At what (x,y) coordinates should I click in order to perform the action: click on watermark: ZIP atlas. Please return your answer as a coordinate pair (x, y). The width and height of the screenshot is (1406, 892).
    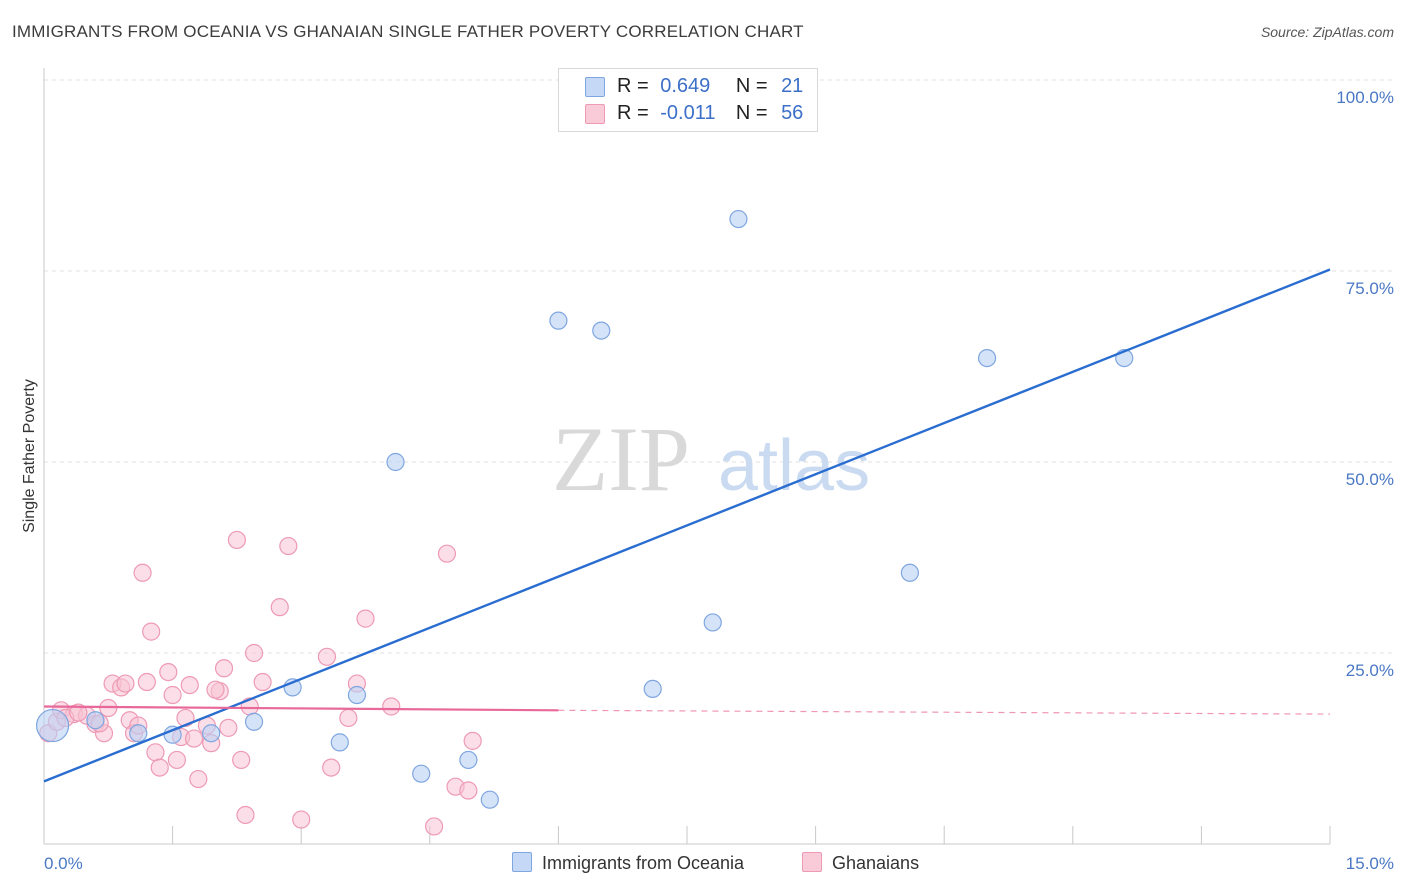
    Looking at the image, I should click on (711, 459).